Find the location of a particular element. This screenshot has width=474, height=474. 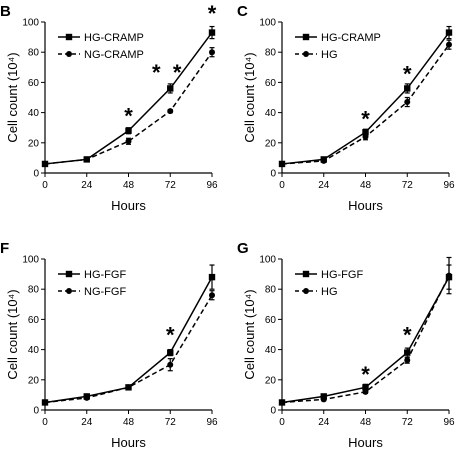

panel-letter: G is located at coordinates (243, 248).